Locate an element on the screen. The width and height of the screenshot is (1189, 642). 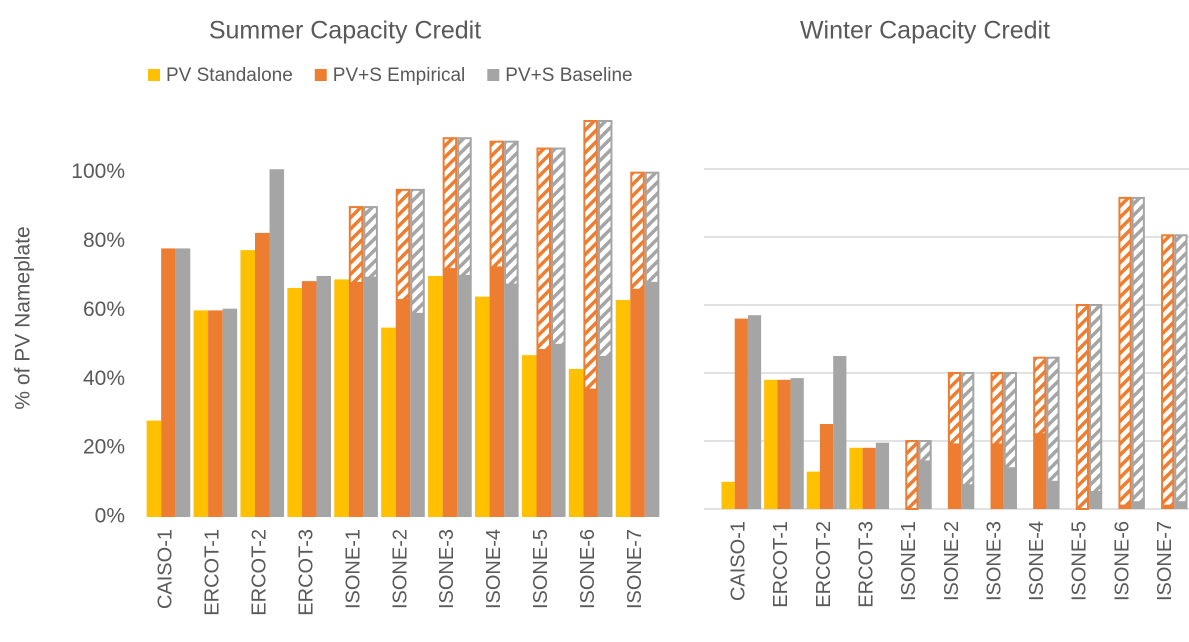
y-tick-label: 0% is located at coordinates (110, 516).